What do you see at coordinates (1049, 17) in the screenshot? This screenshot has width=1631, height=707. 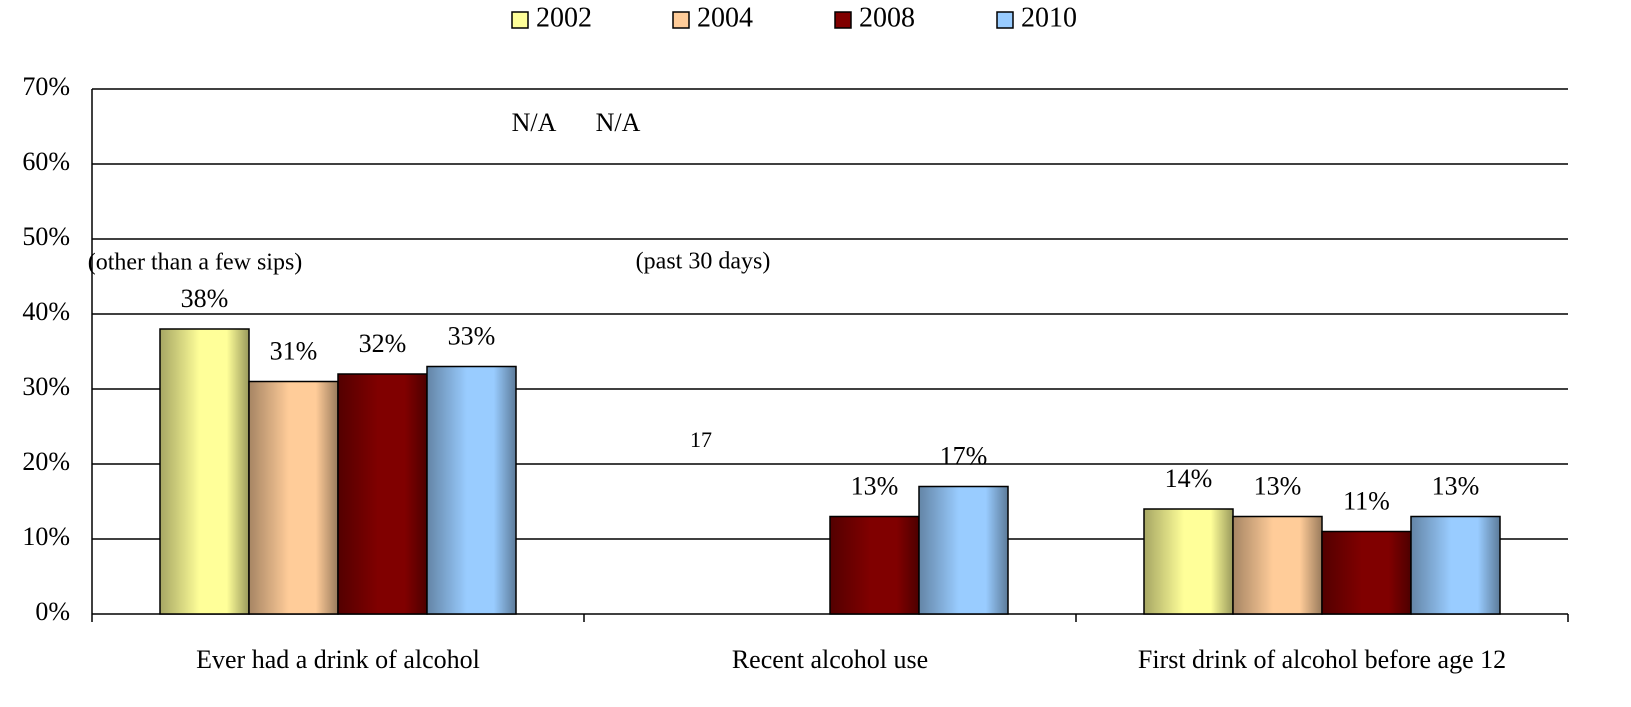 I see `legend-label: 2010` at bounding box center [1049, 17].